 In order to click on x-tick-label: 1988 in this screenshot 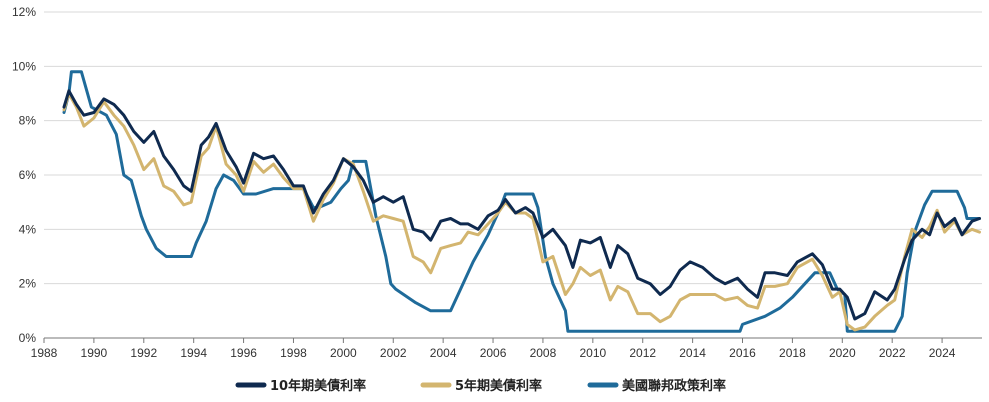, I will do `click(44, 353)`.